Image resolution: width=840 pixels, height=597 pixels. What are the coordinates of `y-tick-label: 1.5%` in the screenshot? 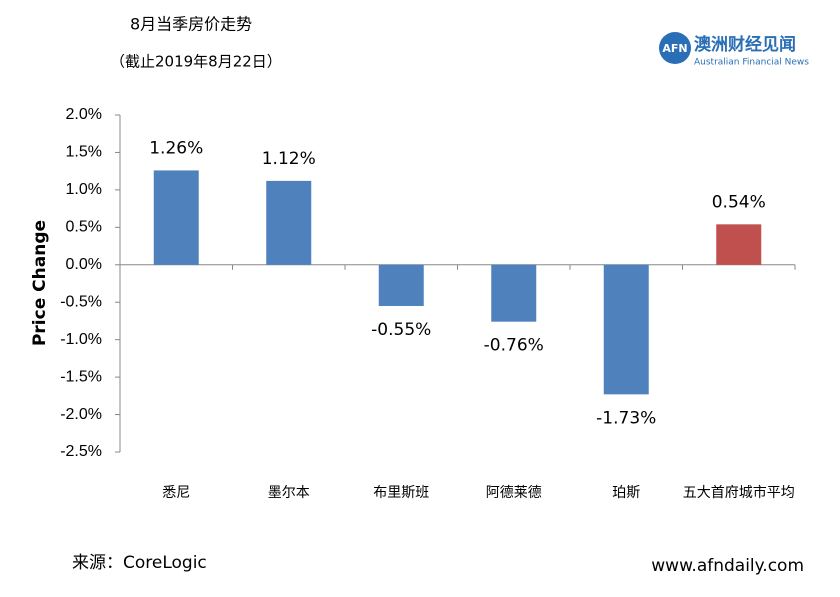 It's located at (84, 152).